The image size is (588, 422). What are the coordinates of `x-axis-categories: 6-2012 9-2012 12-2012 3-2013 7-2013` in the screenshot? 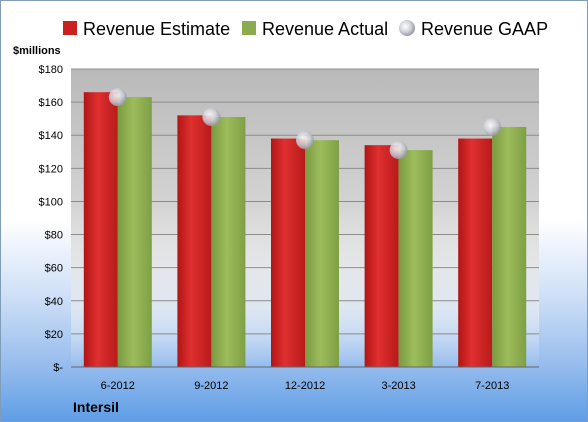 It's located at (305, 386).